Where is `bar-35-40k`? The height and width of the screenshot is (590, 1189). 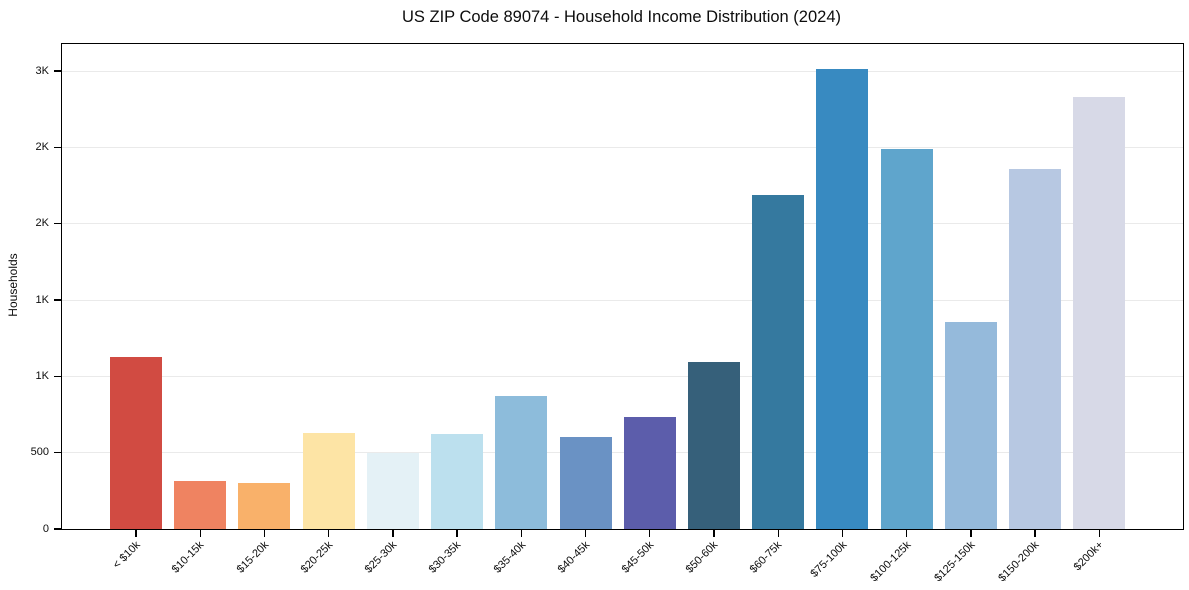
bar-35-40k is located at coordinates (521, 462).